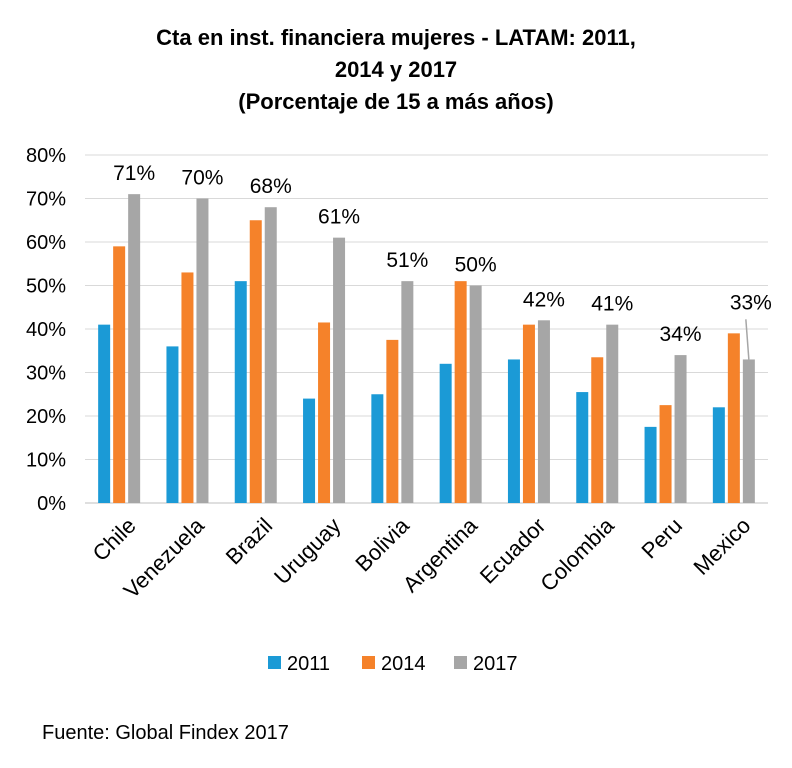  What do you see at coordinates (368, 662) in the screenshot?
I see `legend-swatch-2014` at bounding box center [368, 662].